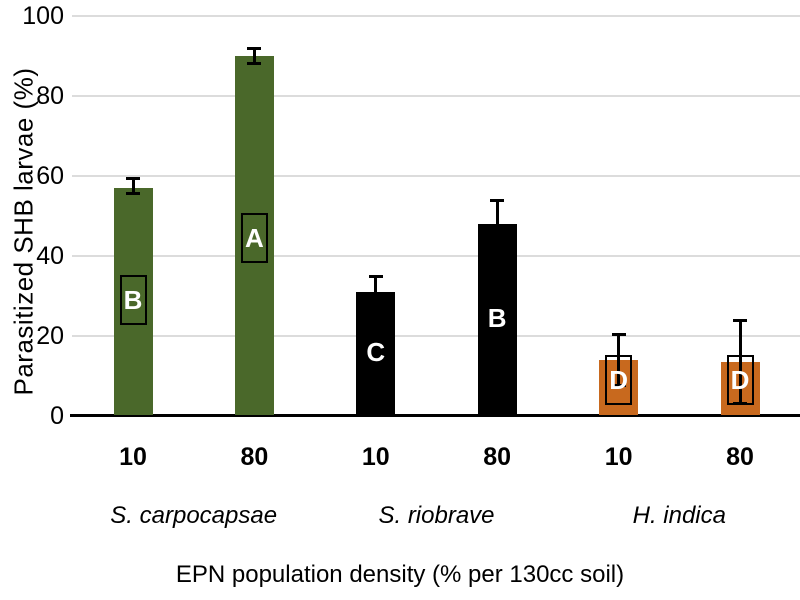  What do you see at coordinates (50, 176) in the screenshot?
I see `y-tick-label: 60` at bounding box center [50, 176].